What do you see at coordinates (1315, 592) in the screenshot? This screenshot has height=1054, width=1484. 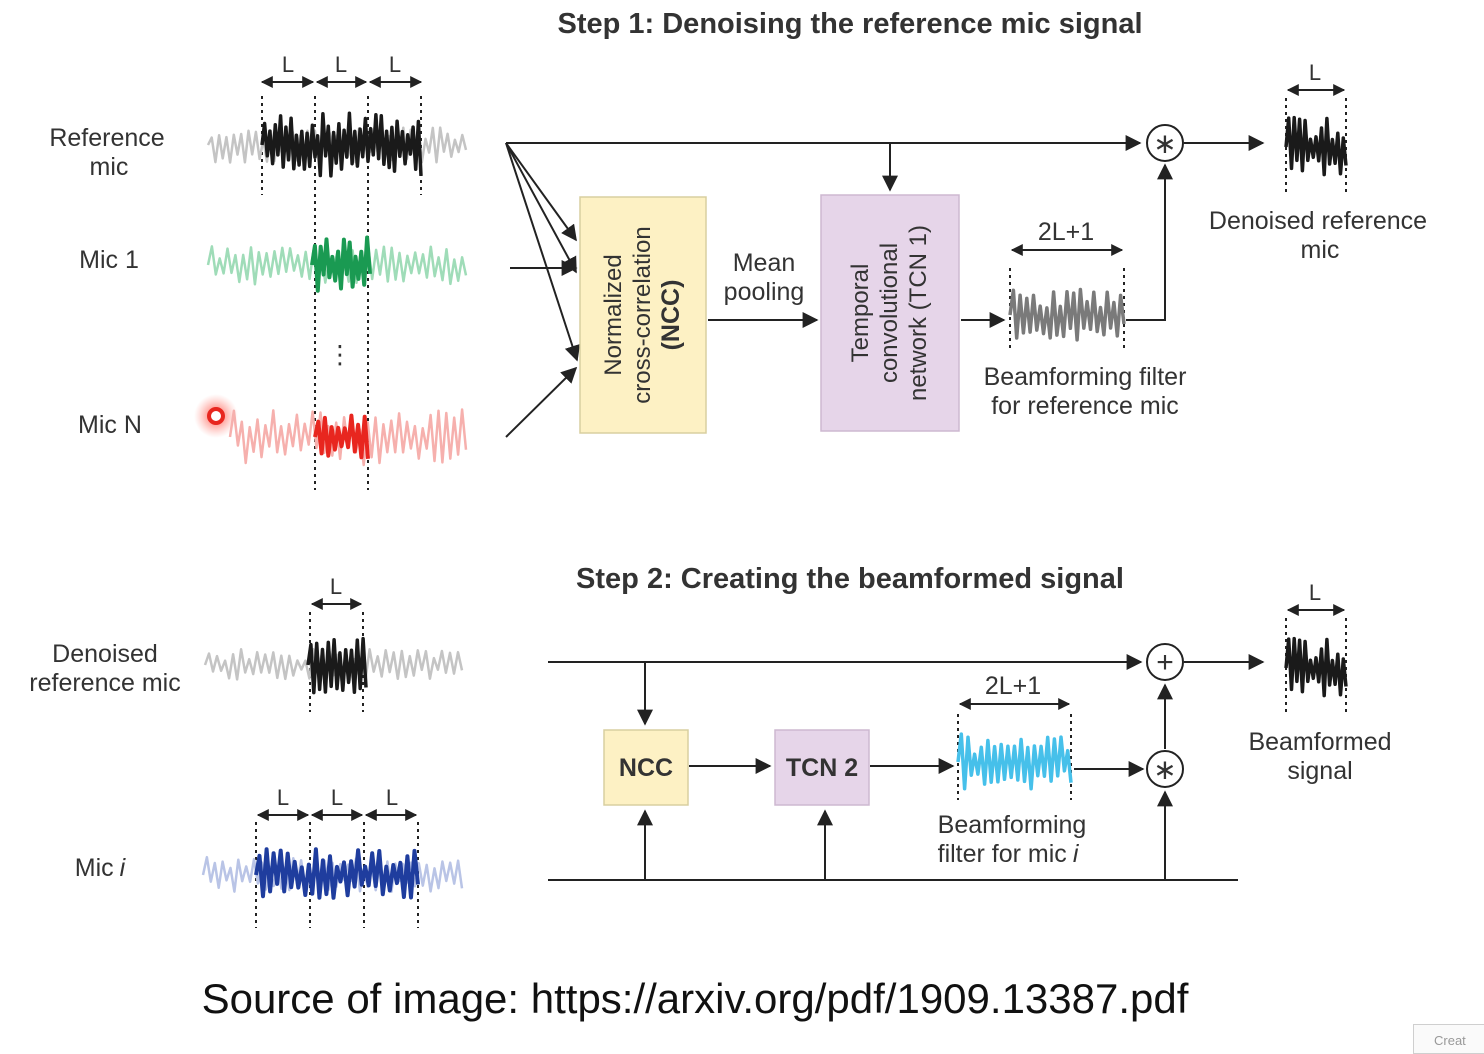 I see `output2-width-label: L` at bounding box center [1315, 592].